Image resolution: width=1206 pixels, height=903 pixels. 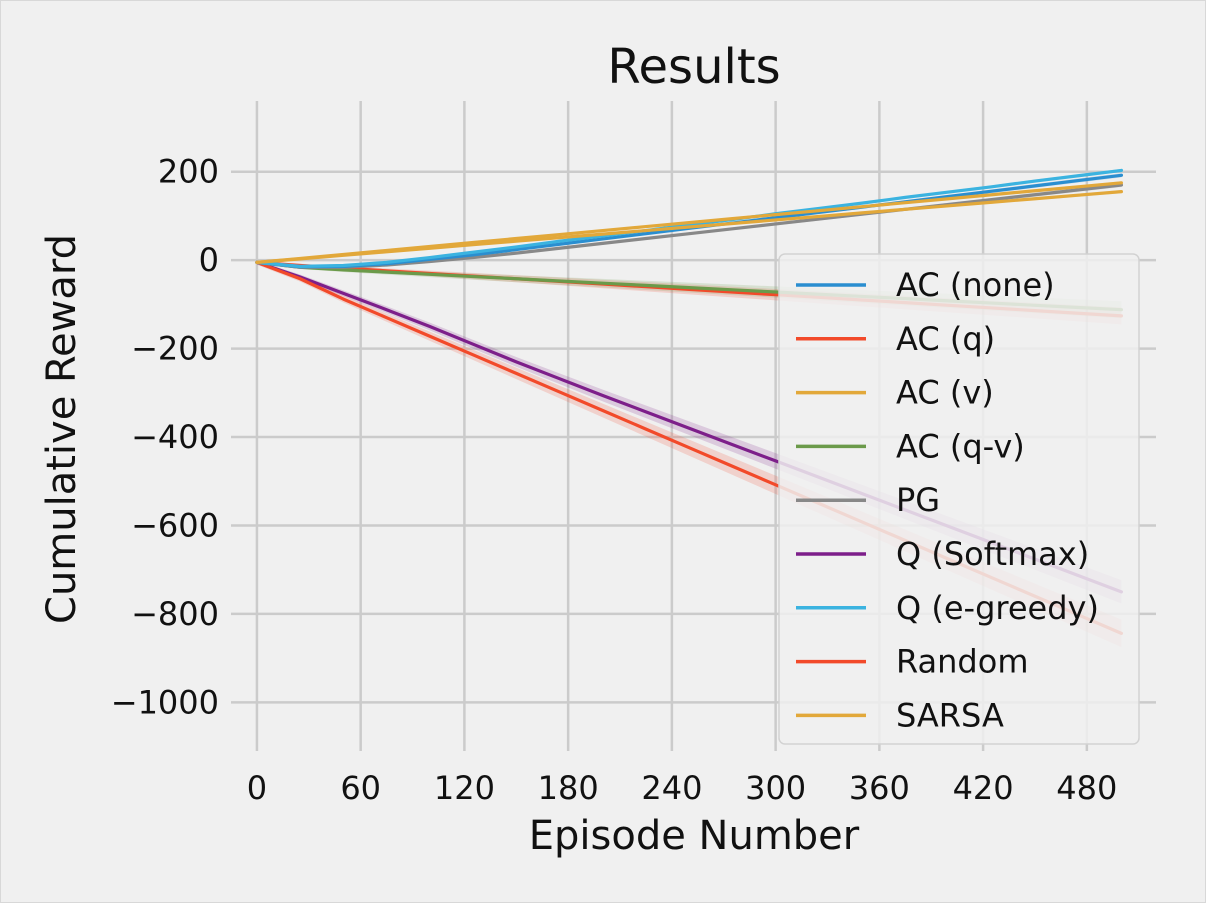 What do you see at coordinates (992, 554) in the screenshot?
I see `legend-label: Q (Softmax)` at bounding box center [992, 554].